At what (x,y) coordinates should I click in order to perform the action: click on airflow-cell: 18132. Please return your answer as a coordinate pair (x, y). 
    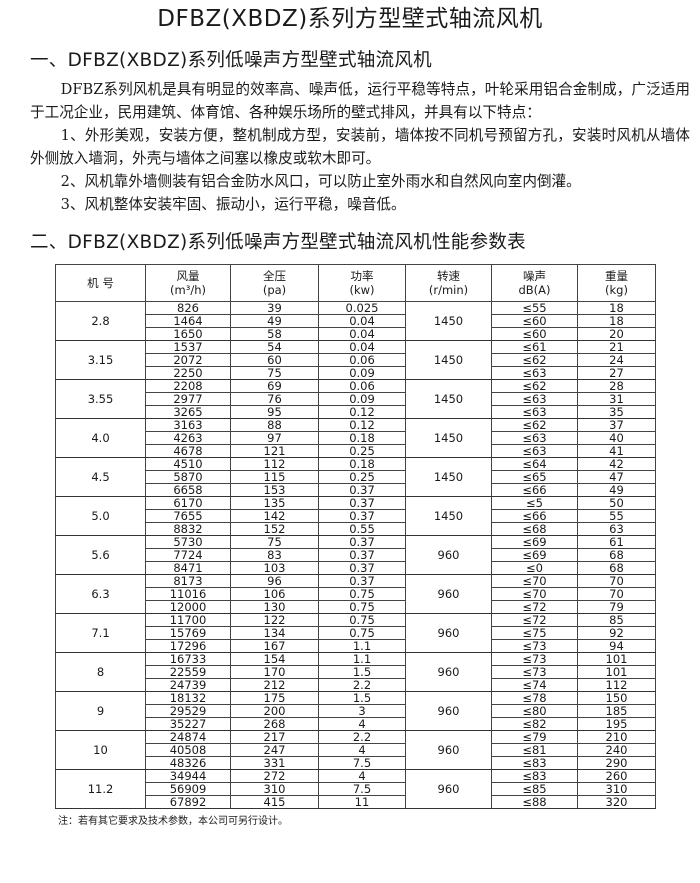
    Looking at the image, I should click on (188, 698).